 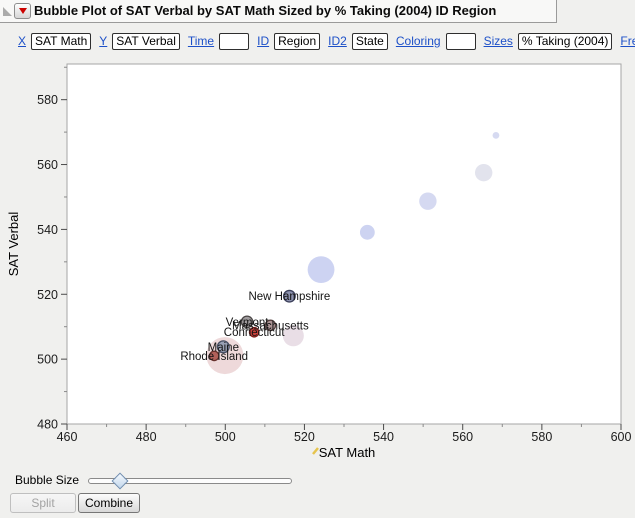 I want to click on x-axis-tick-label: 600, so click(x=621, y=437).